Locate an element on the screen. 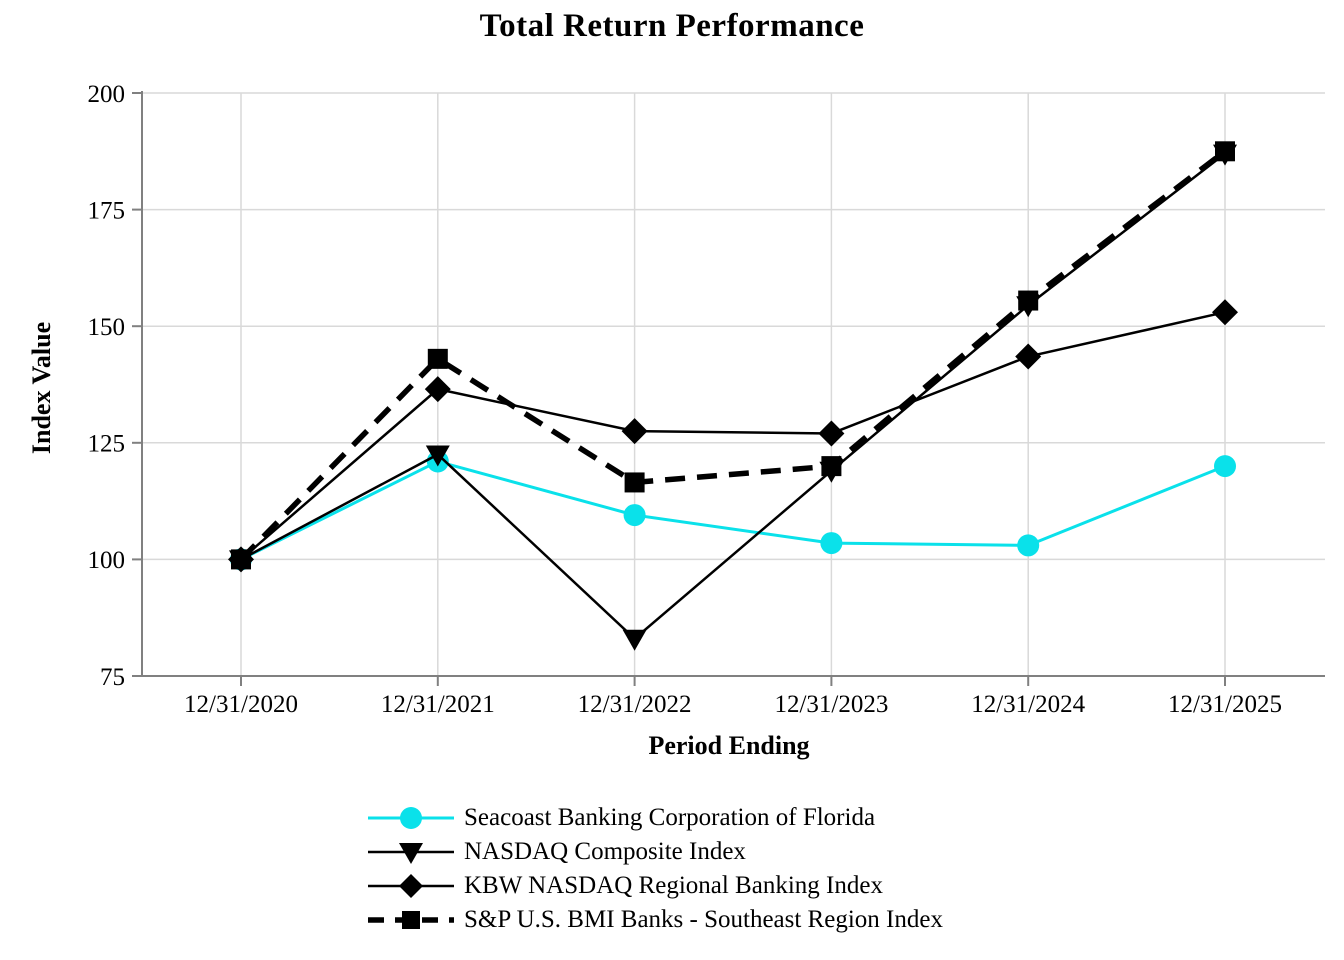 Image resolution: width=1344 pixels, height=960 pixels. y-tick-label: 125 is located at coordinates (107, 444).